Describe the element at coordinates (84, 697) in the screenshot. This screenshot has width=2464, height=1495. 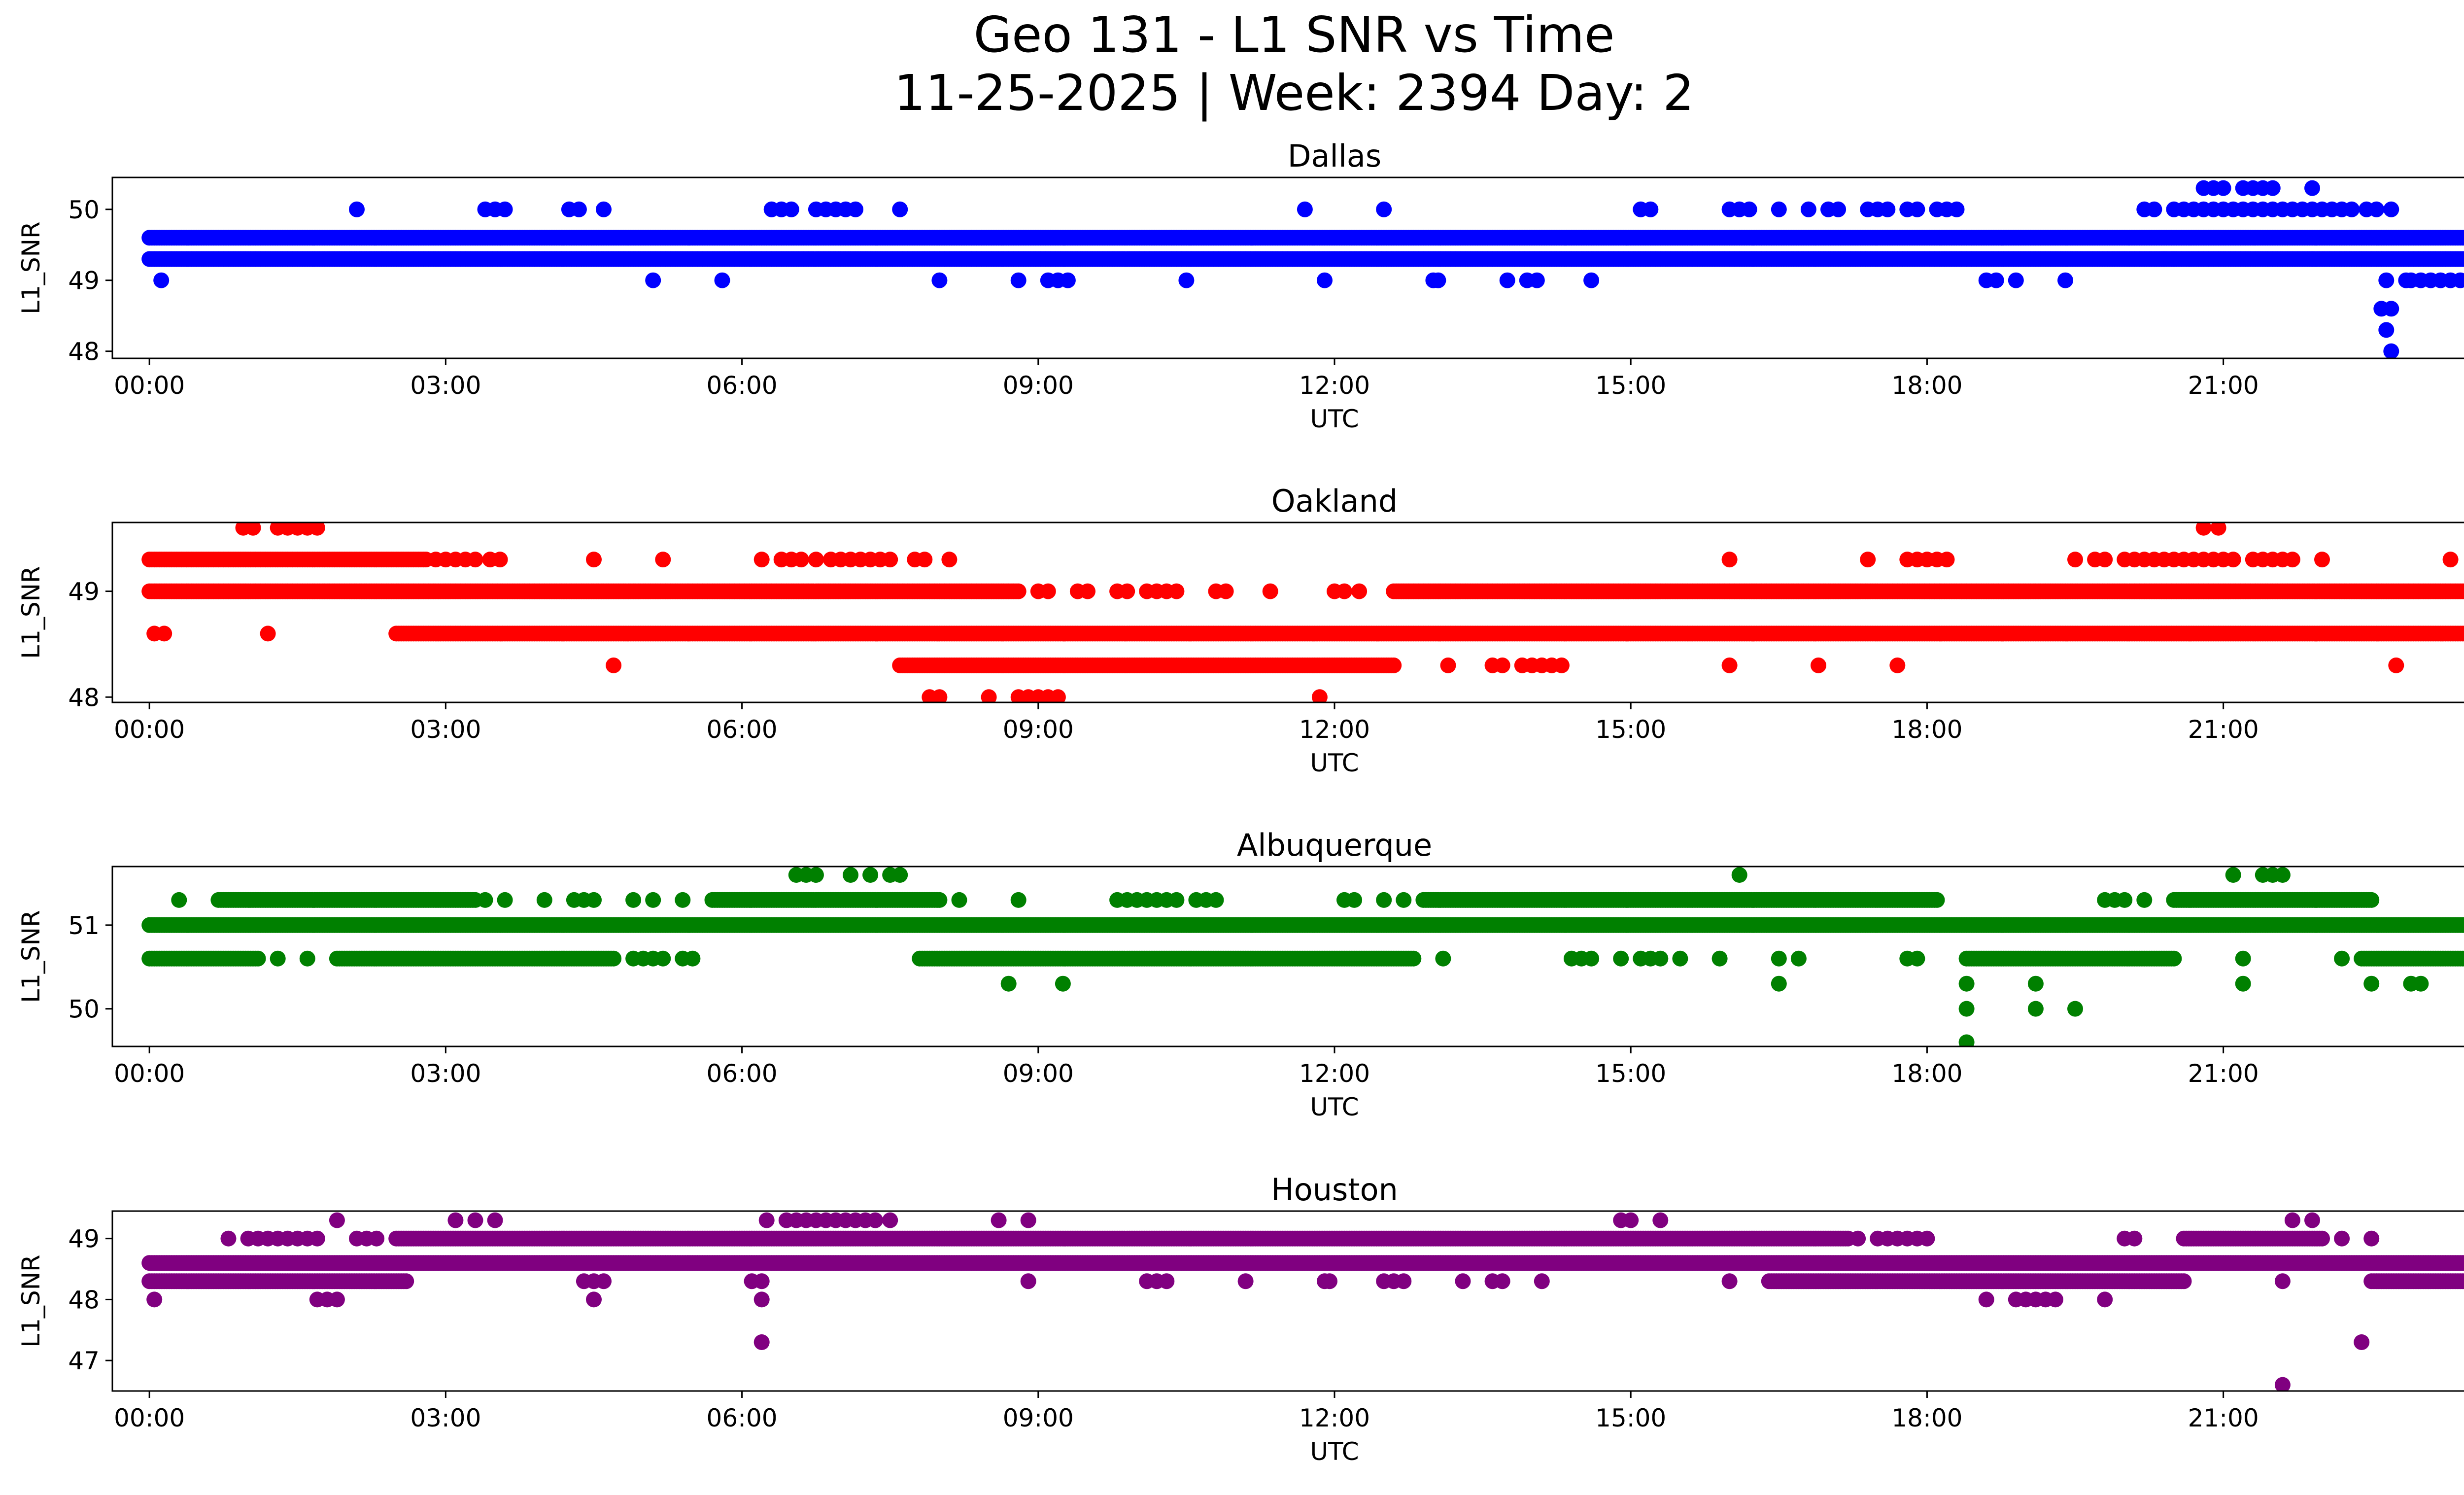
I see `y-tick-label: 48` at that location.